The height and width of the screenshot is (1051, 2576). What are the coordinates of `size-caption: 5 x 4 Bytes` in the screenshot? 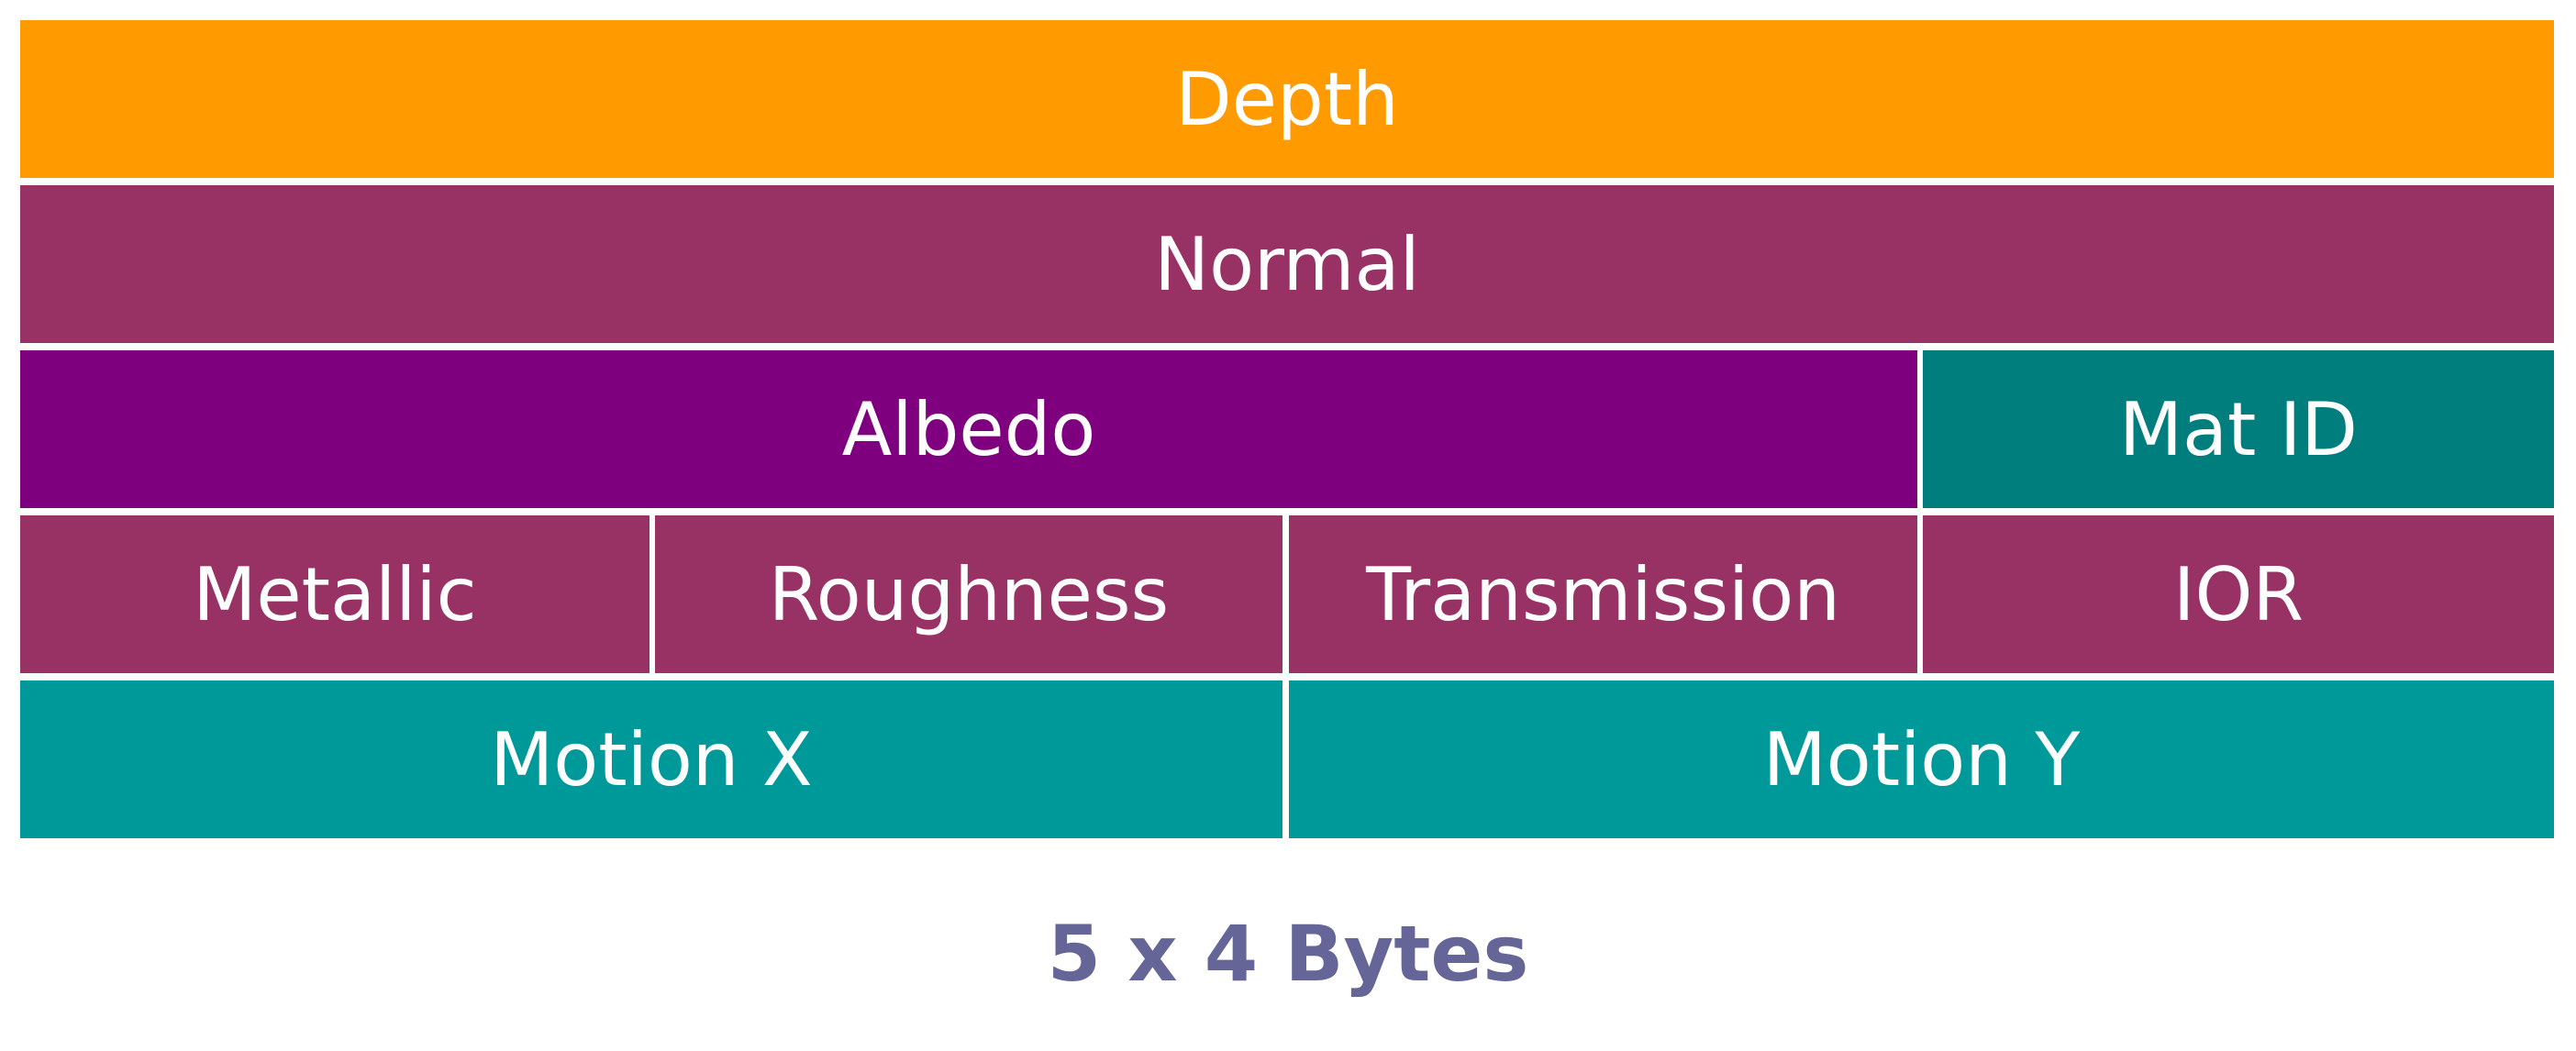 It's located at (1288, 954).